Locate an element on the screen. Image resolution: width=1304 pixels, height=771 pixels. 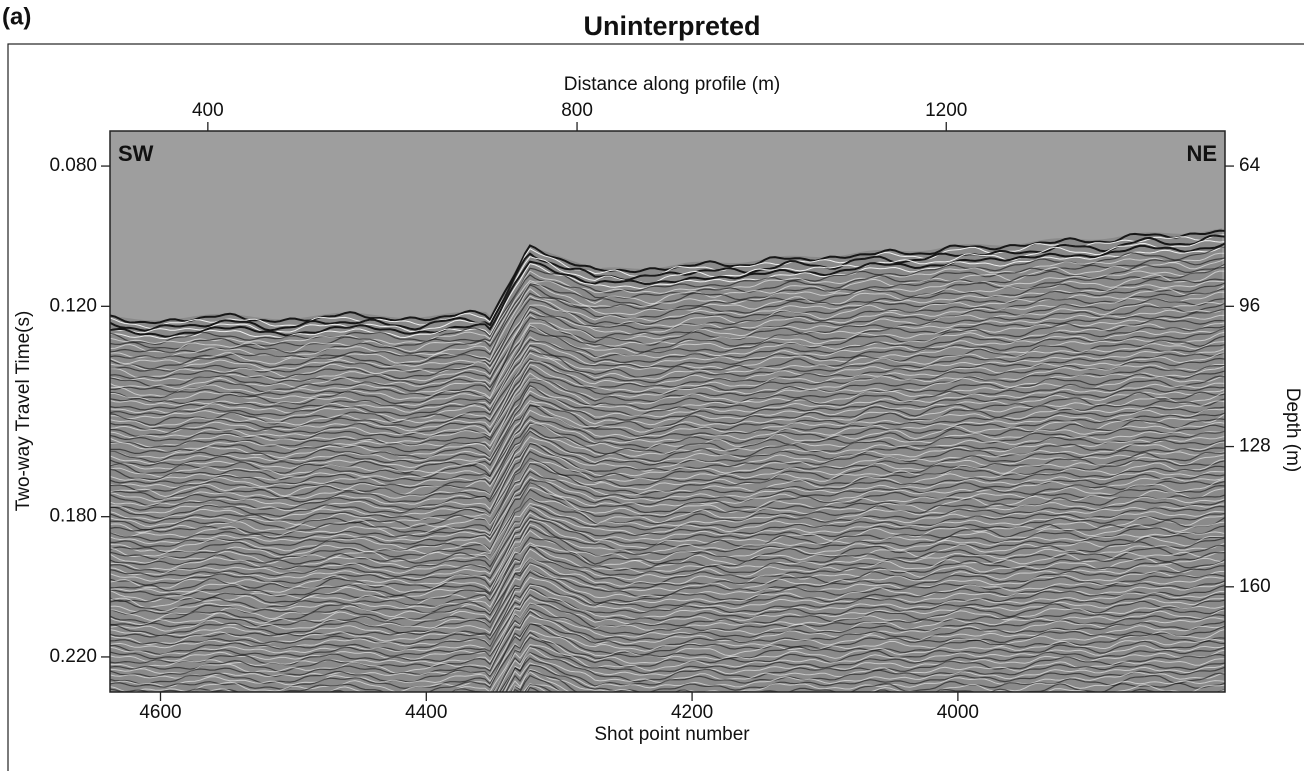
y-tick-label: 0.220 is located at coordinates (73, 656).